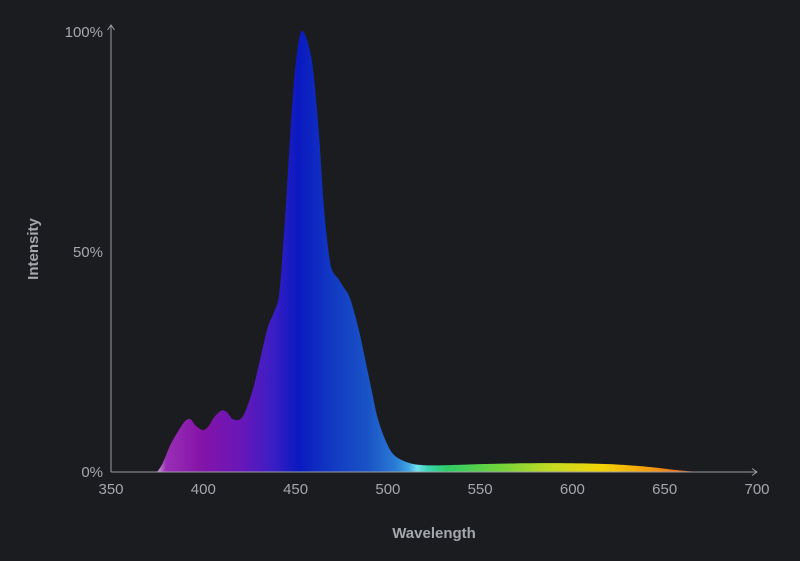 The height and width of the screenshot is (561, 800). I want to click on x-axis-title: Wavelength, so click(434, 533).